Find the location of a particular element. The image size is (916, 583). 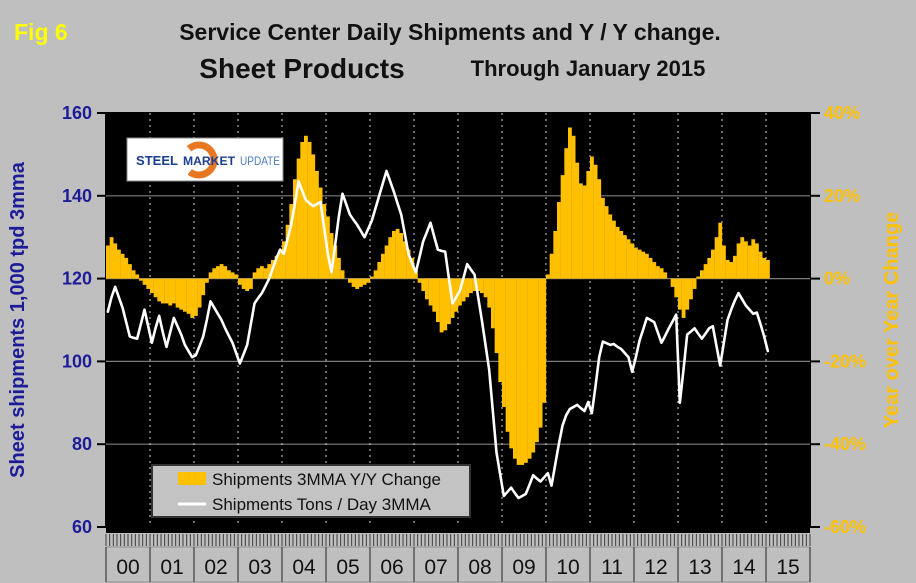

logo-text-update: UPDATE is located at coordinates (260, 161).